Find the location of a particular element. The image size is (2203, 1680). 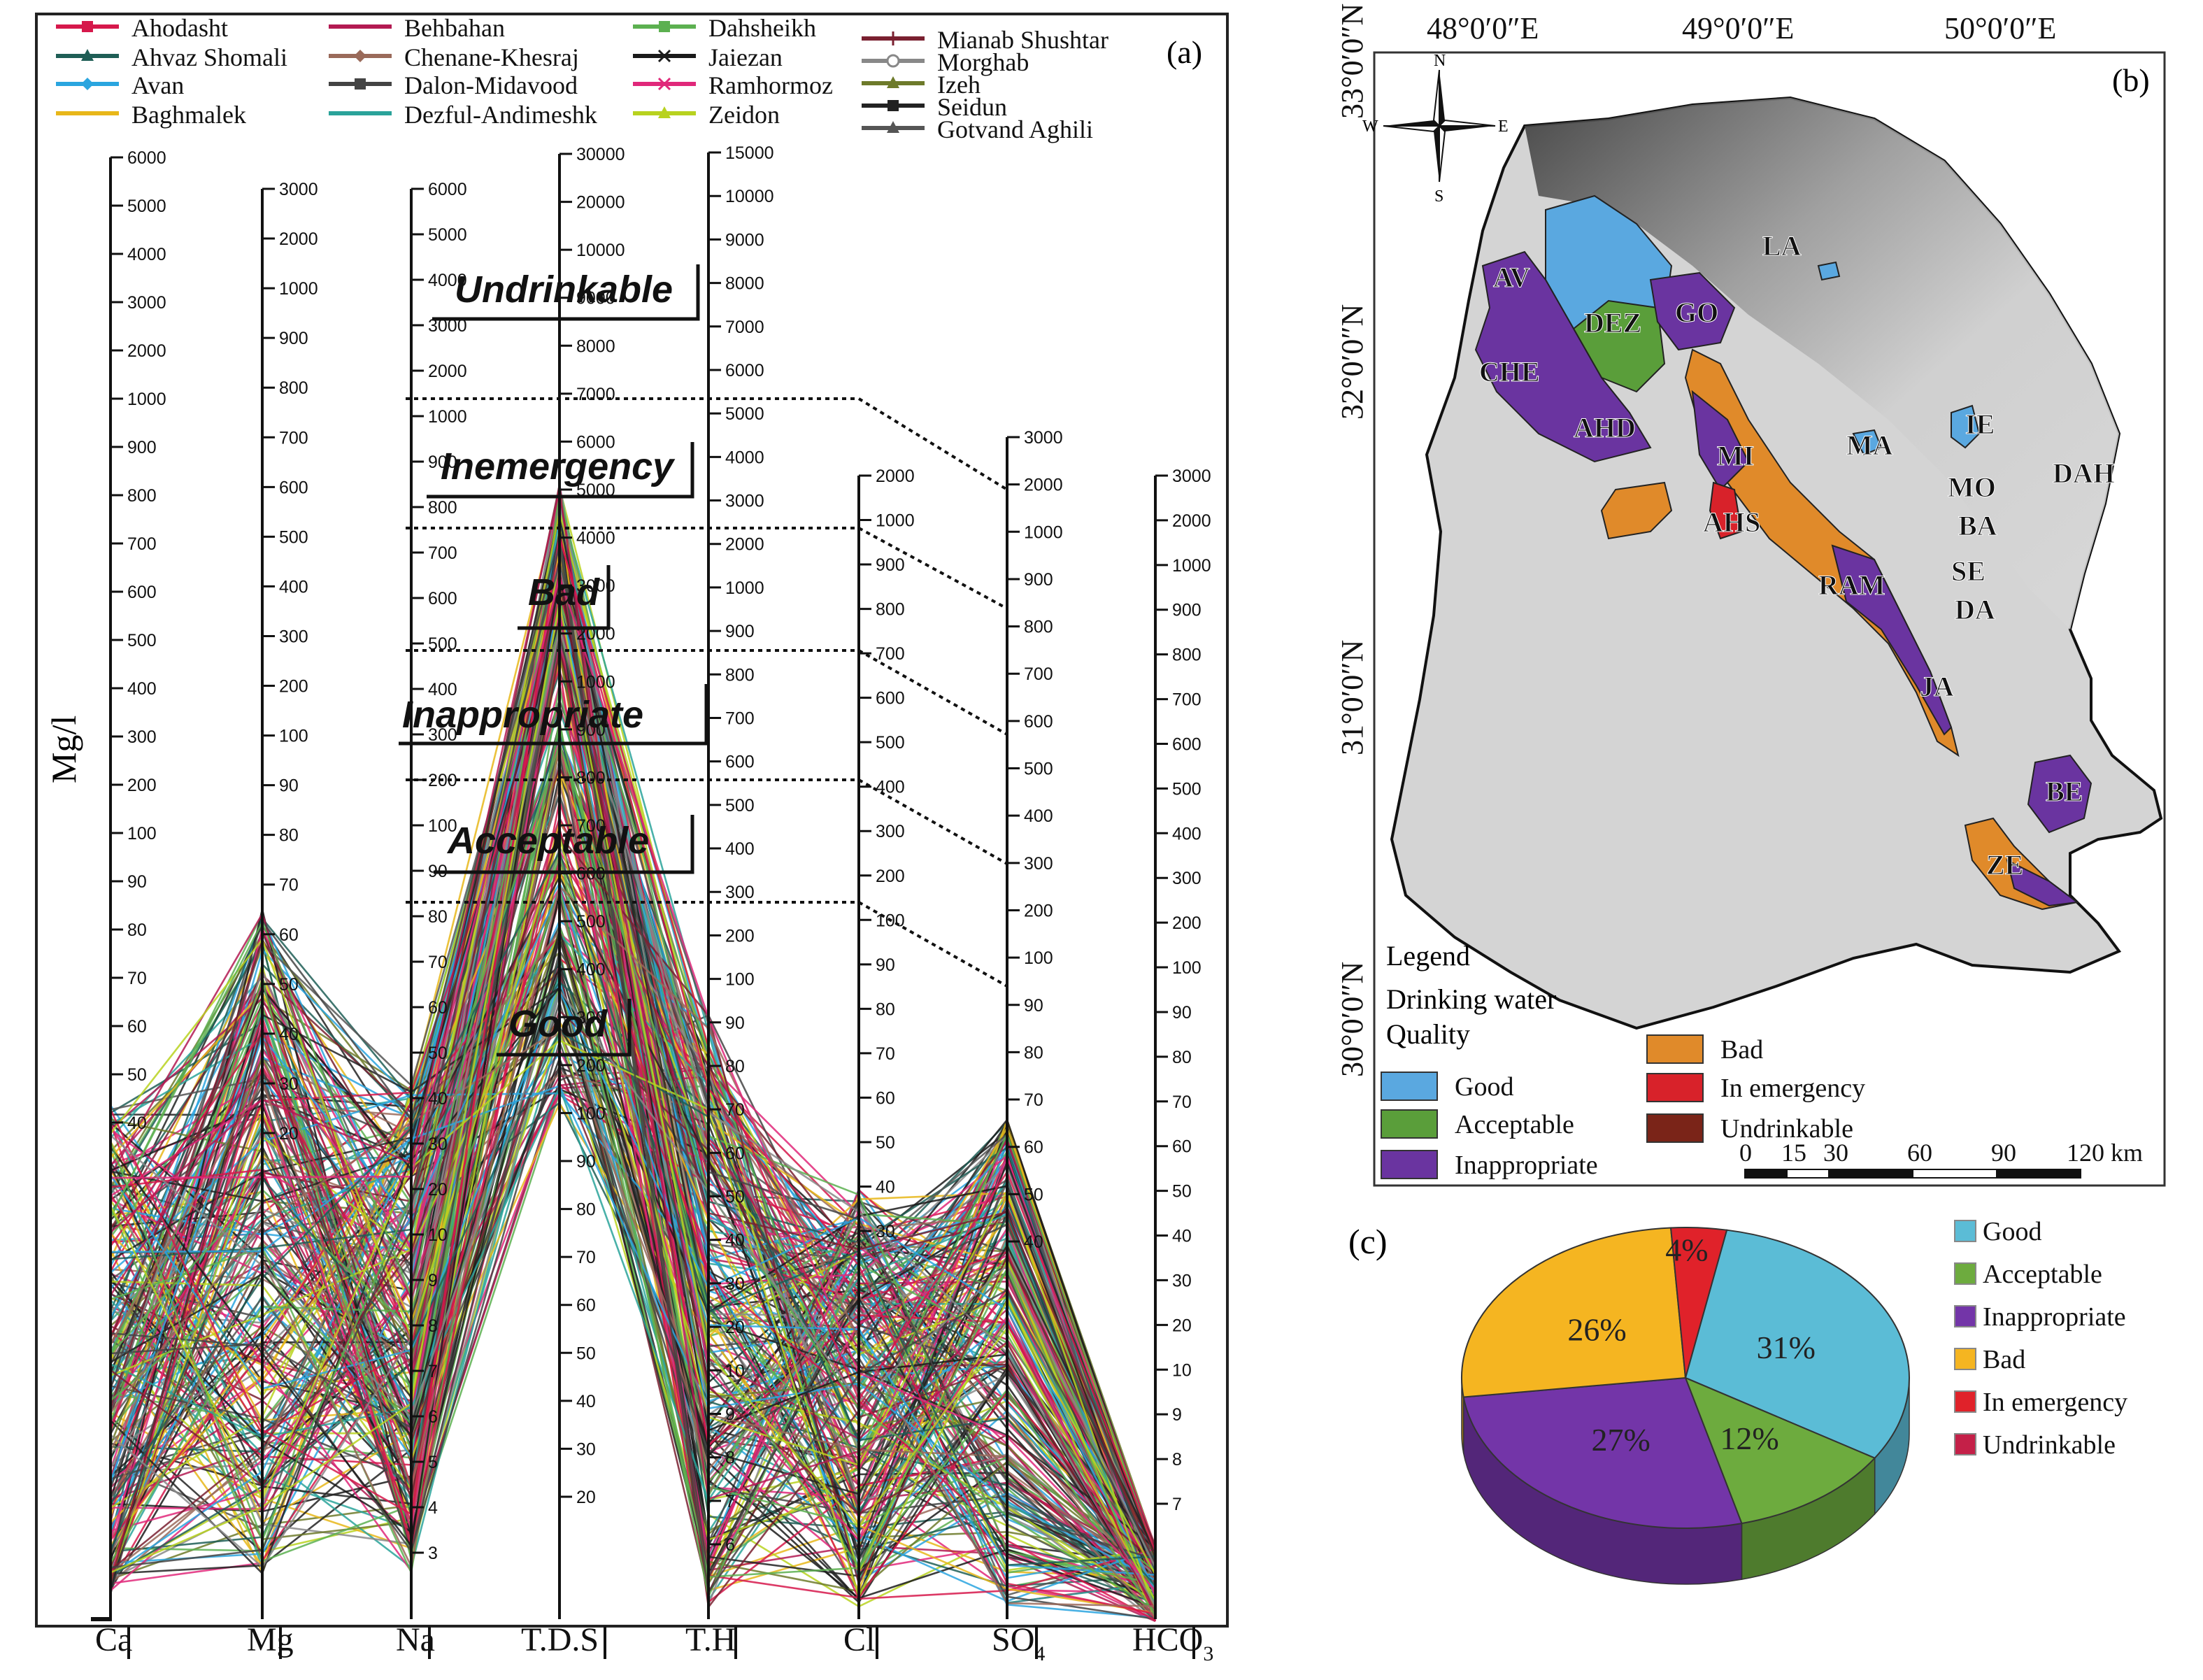

region-label: MA is located at coordinates (1869, 445).